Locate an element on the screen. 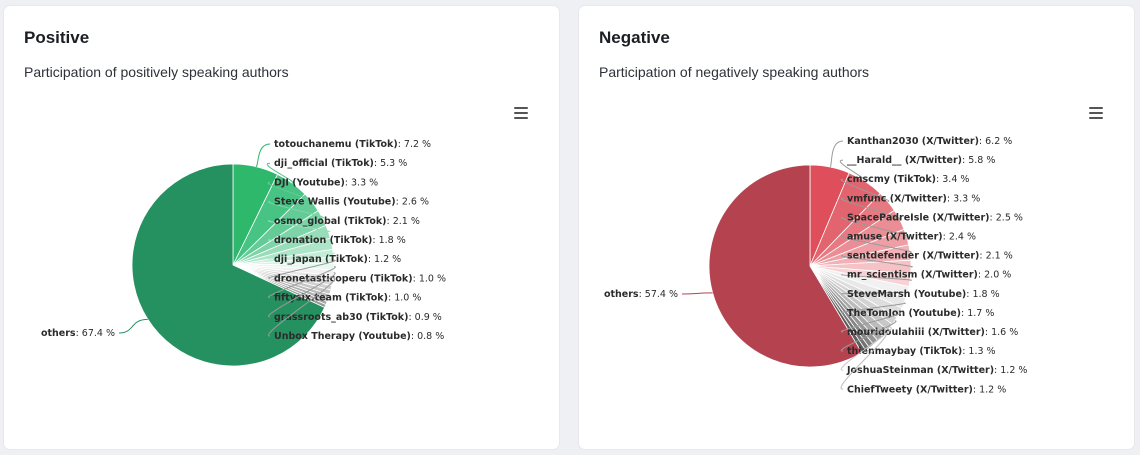 The height and width of the screenshot is (455, 1140). pie-data-label: others: 67.4 % is located at coordinates (78, 333).